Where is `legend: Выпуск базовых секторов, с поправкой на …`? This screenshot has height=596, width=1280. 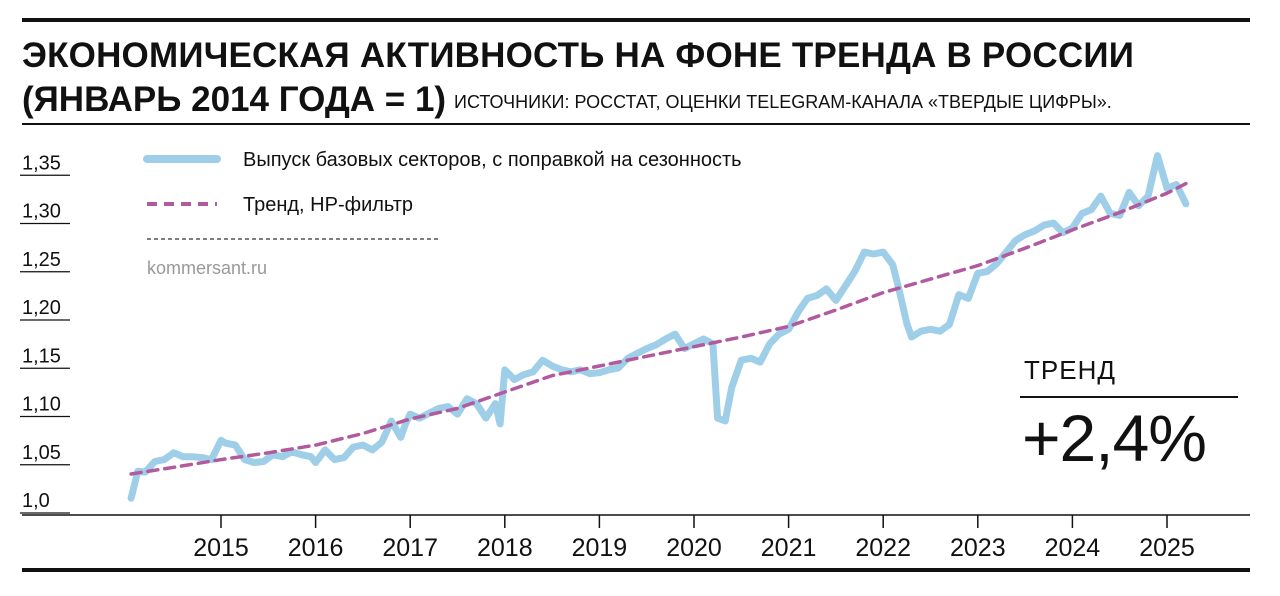 legend: Выпуск базовых секторов, с поправкой на … is located at coordinates (442, 213).